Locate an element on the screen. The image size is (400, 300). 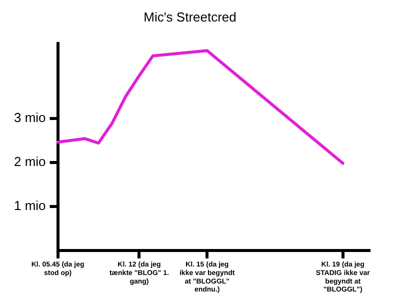
y-tick-label: 2 mio is located at coordinates (30, 161).